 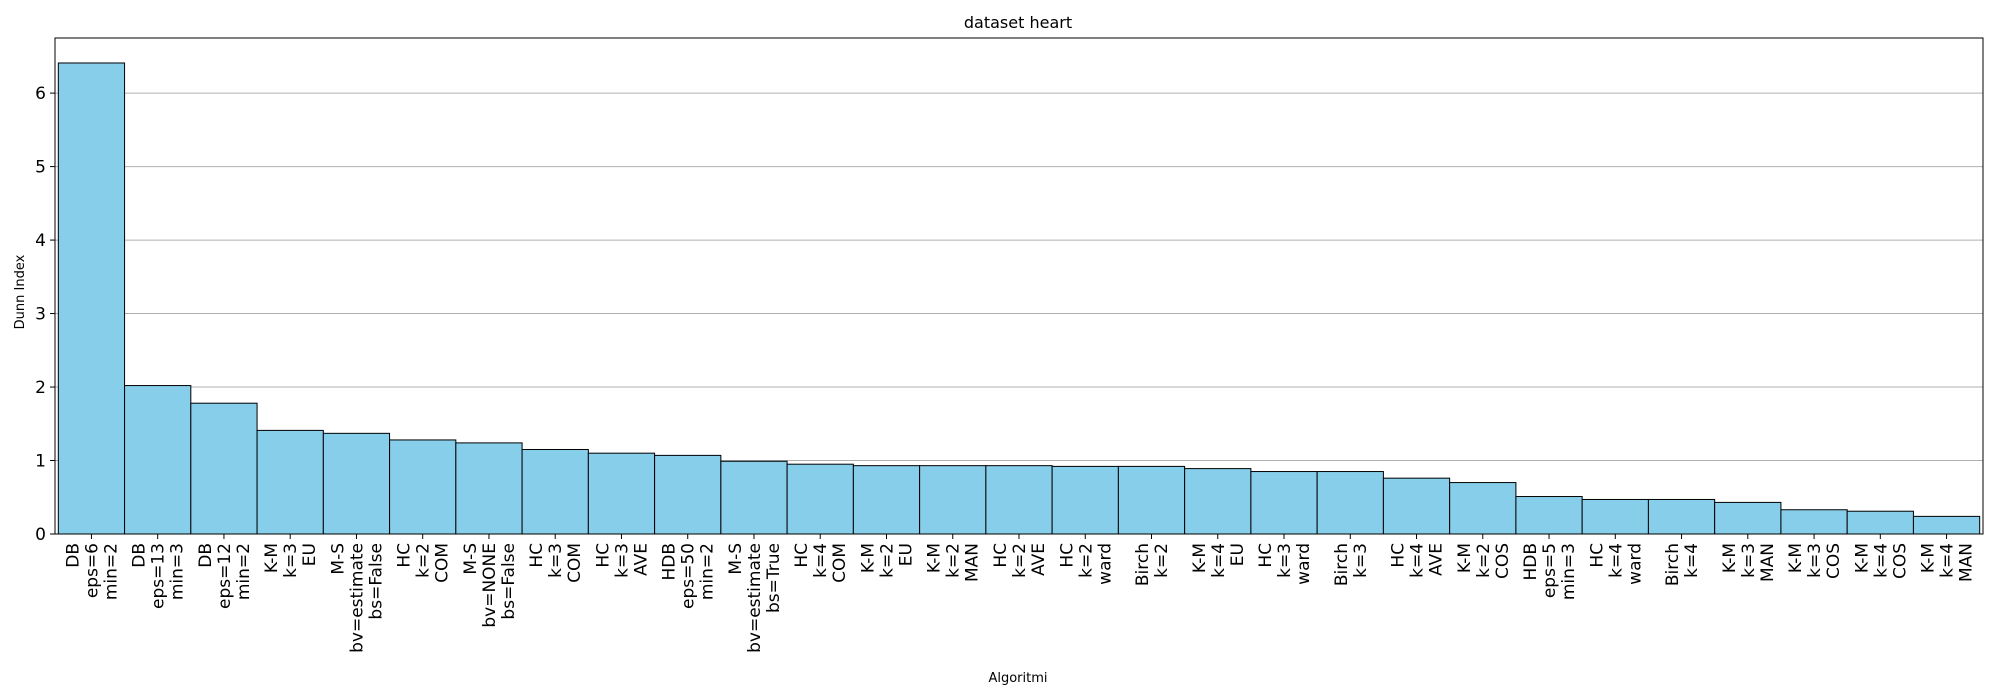 I want to click on y-tick-label: 6, so click(x=40, y=94).